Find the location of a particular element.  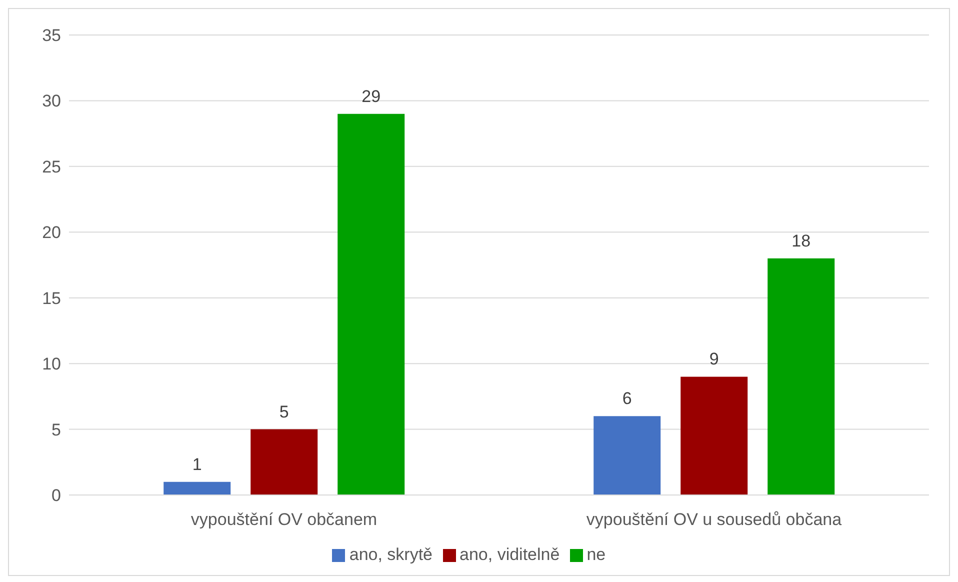

y-tick-label: 10 is located at coordinates (51, 364).